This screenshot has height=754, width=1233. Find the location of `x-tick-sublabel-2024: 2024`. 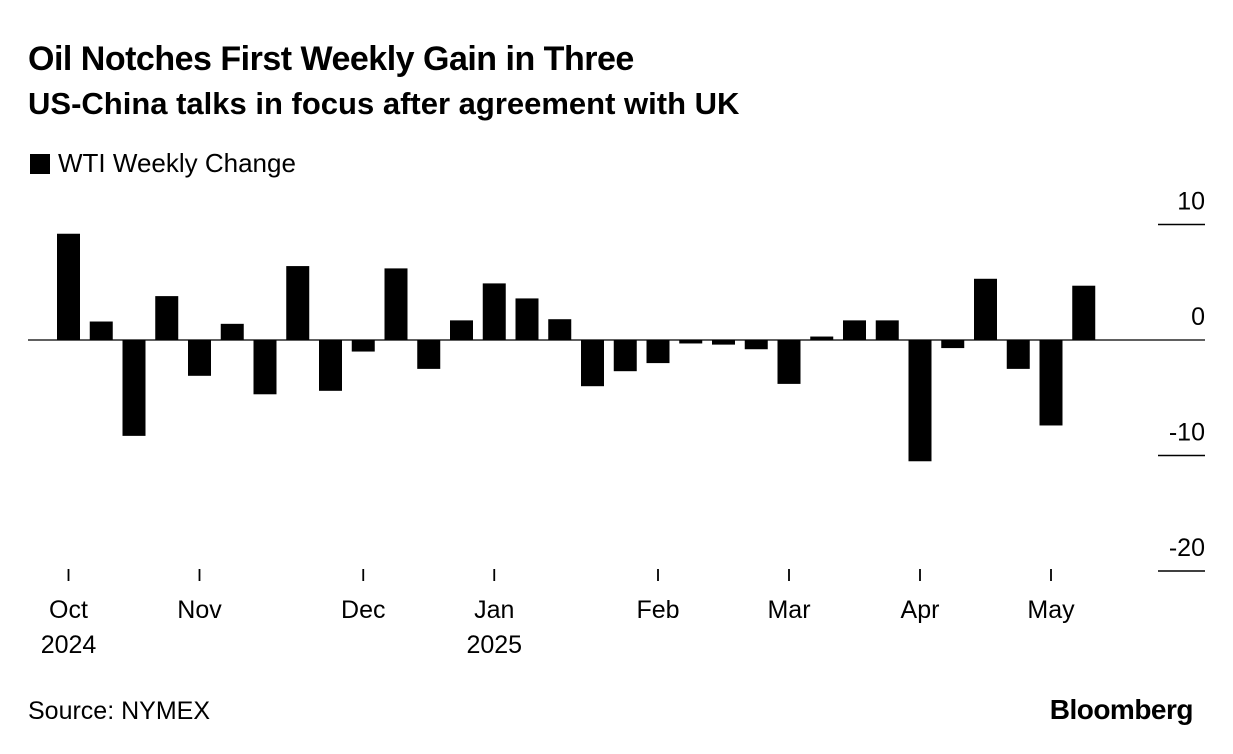

x-tick-sublabel-2024: 2024 is located at coordinates (69, 645).